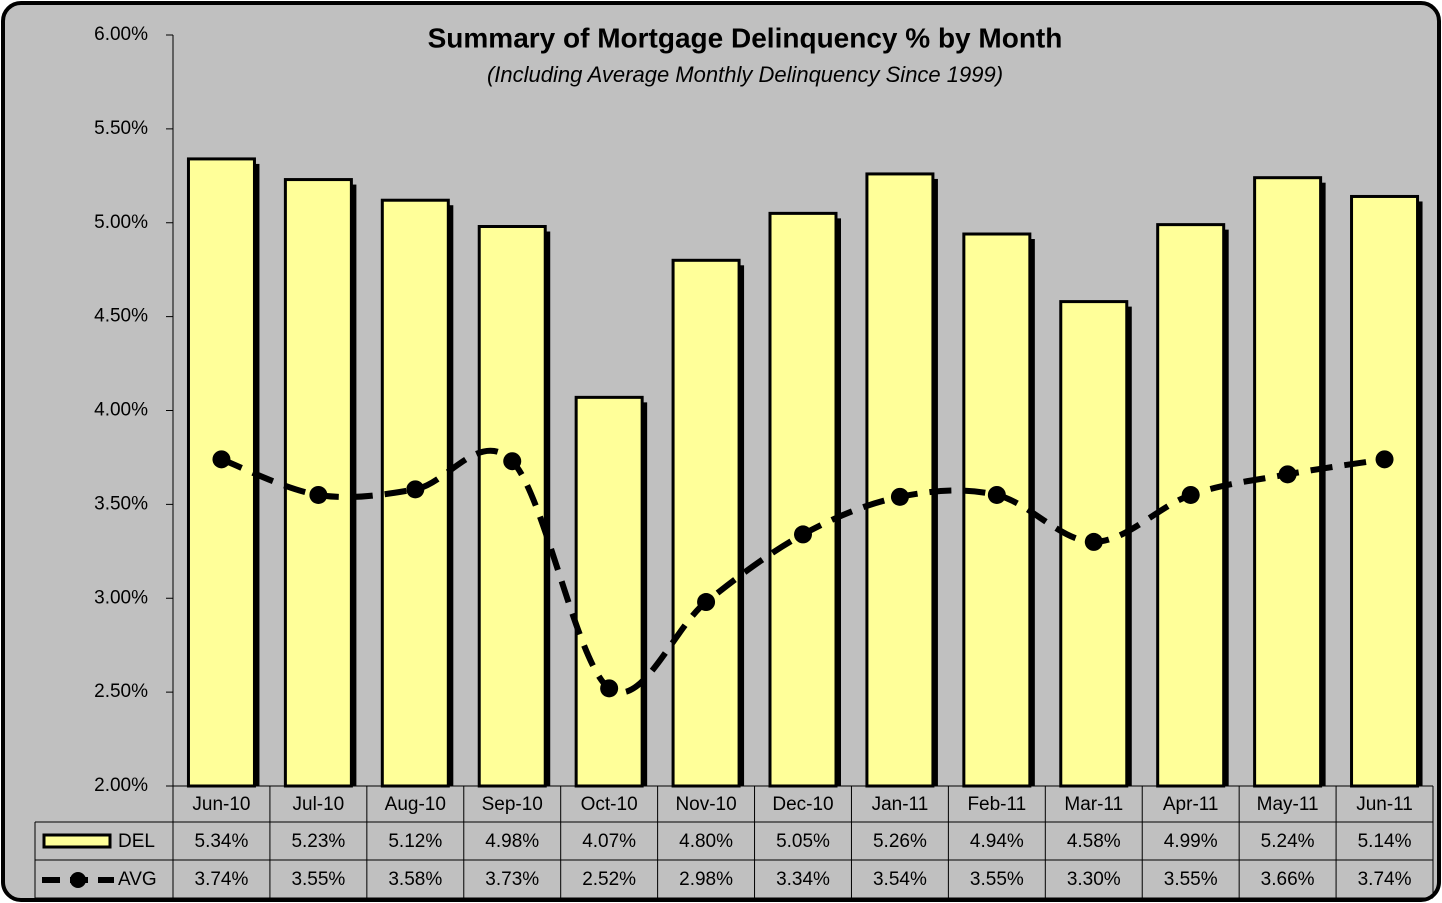 The height and width of the screenshot is (903, 1442). I want to click on data-table-value: 3.30%, so click(1094, 879).